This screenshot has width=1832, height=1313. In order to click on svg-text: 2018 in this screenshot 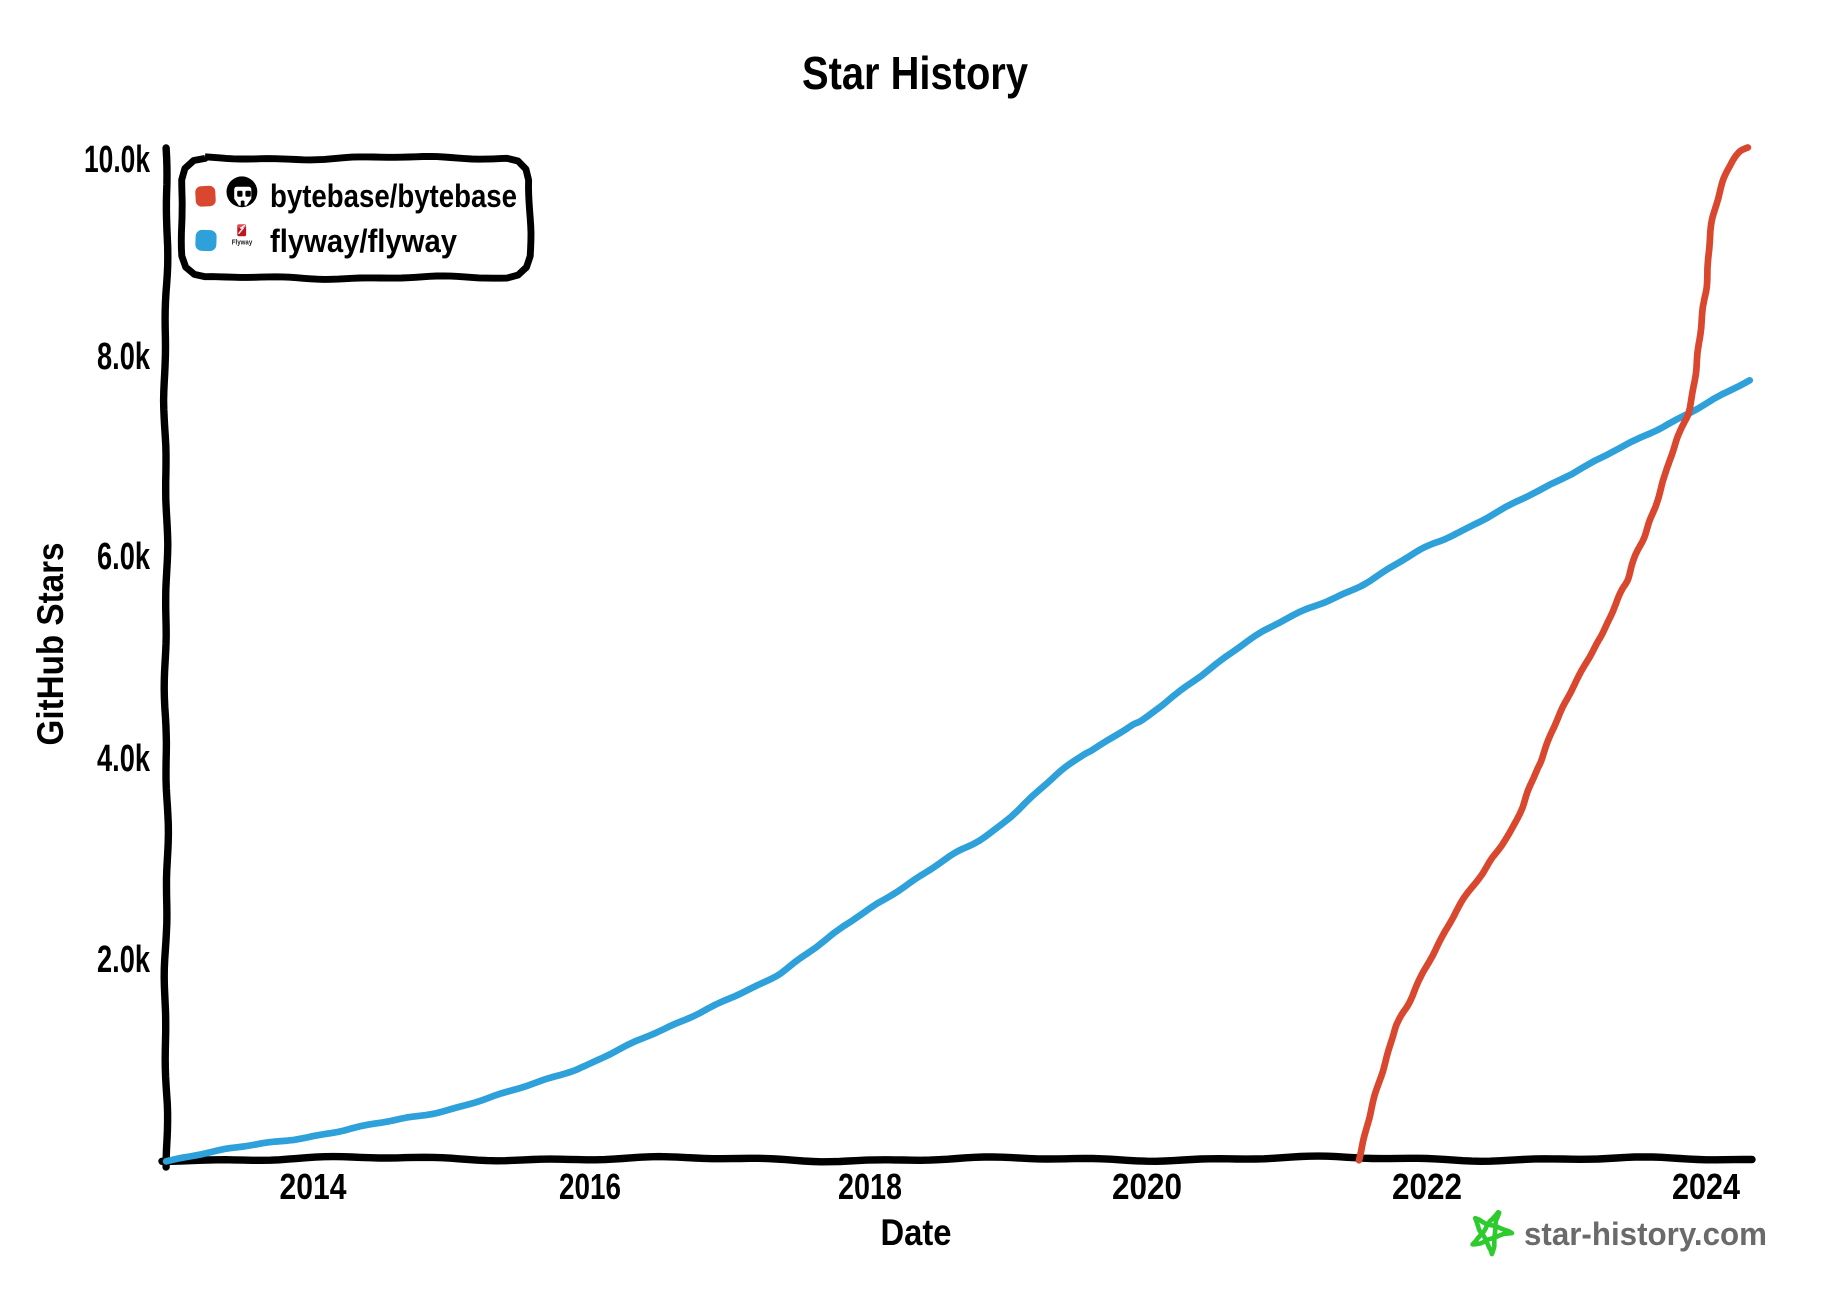, I will do `click(870, 1186)`.